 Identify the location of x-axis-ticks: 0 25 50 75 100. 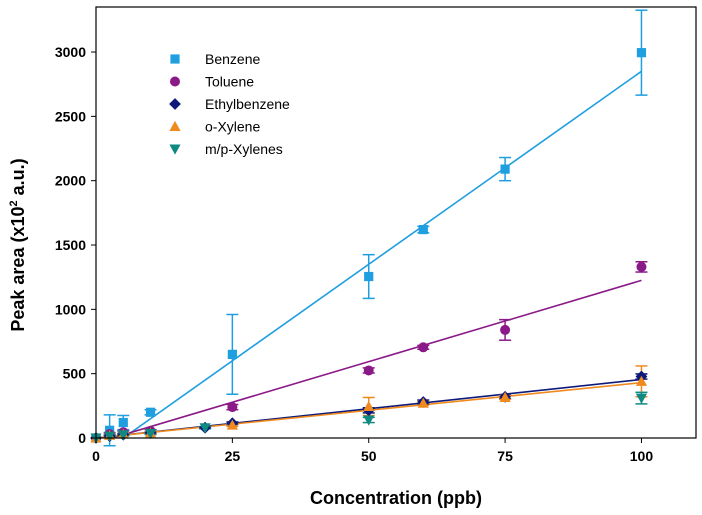
(372, 451).